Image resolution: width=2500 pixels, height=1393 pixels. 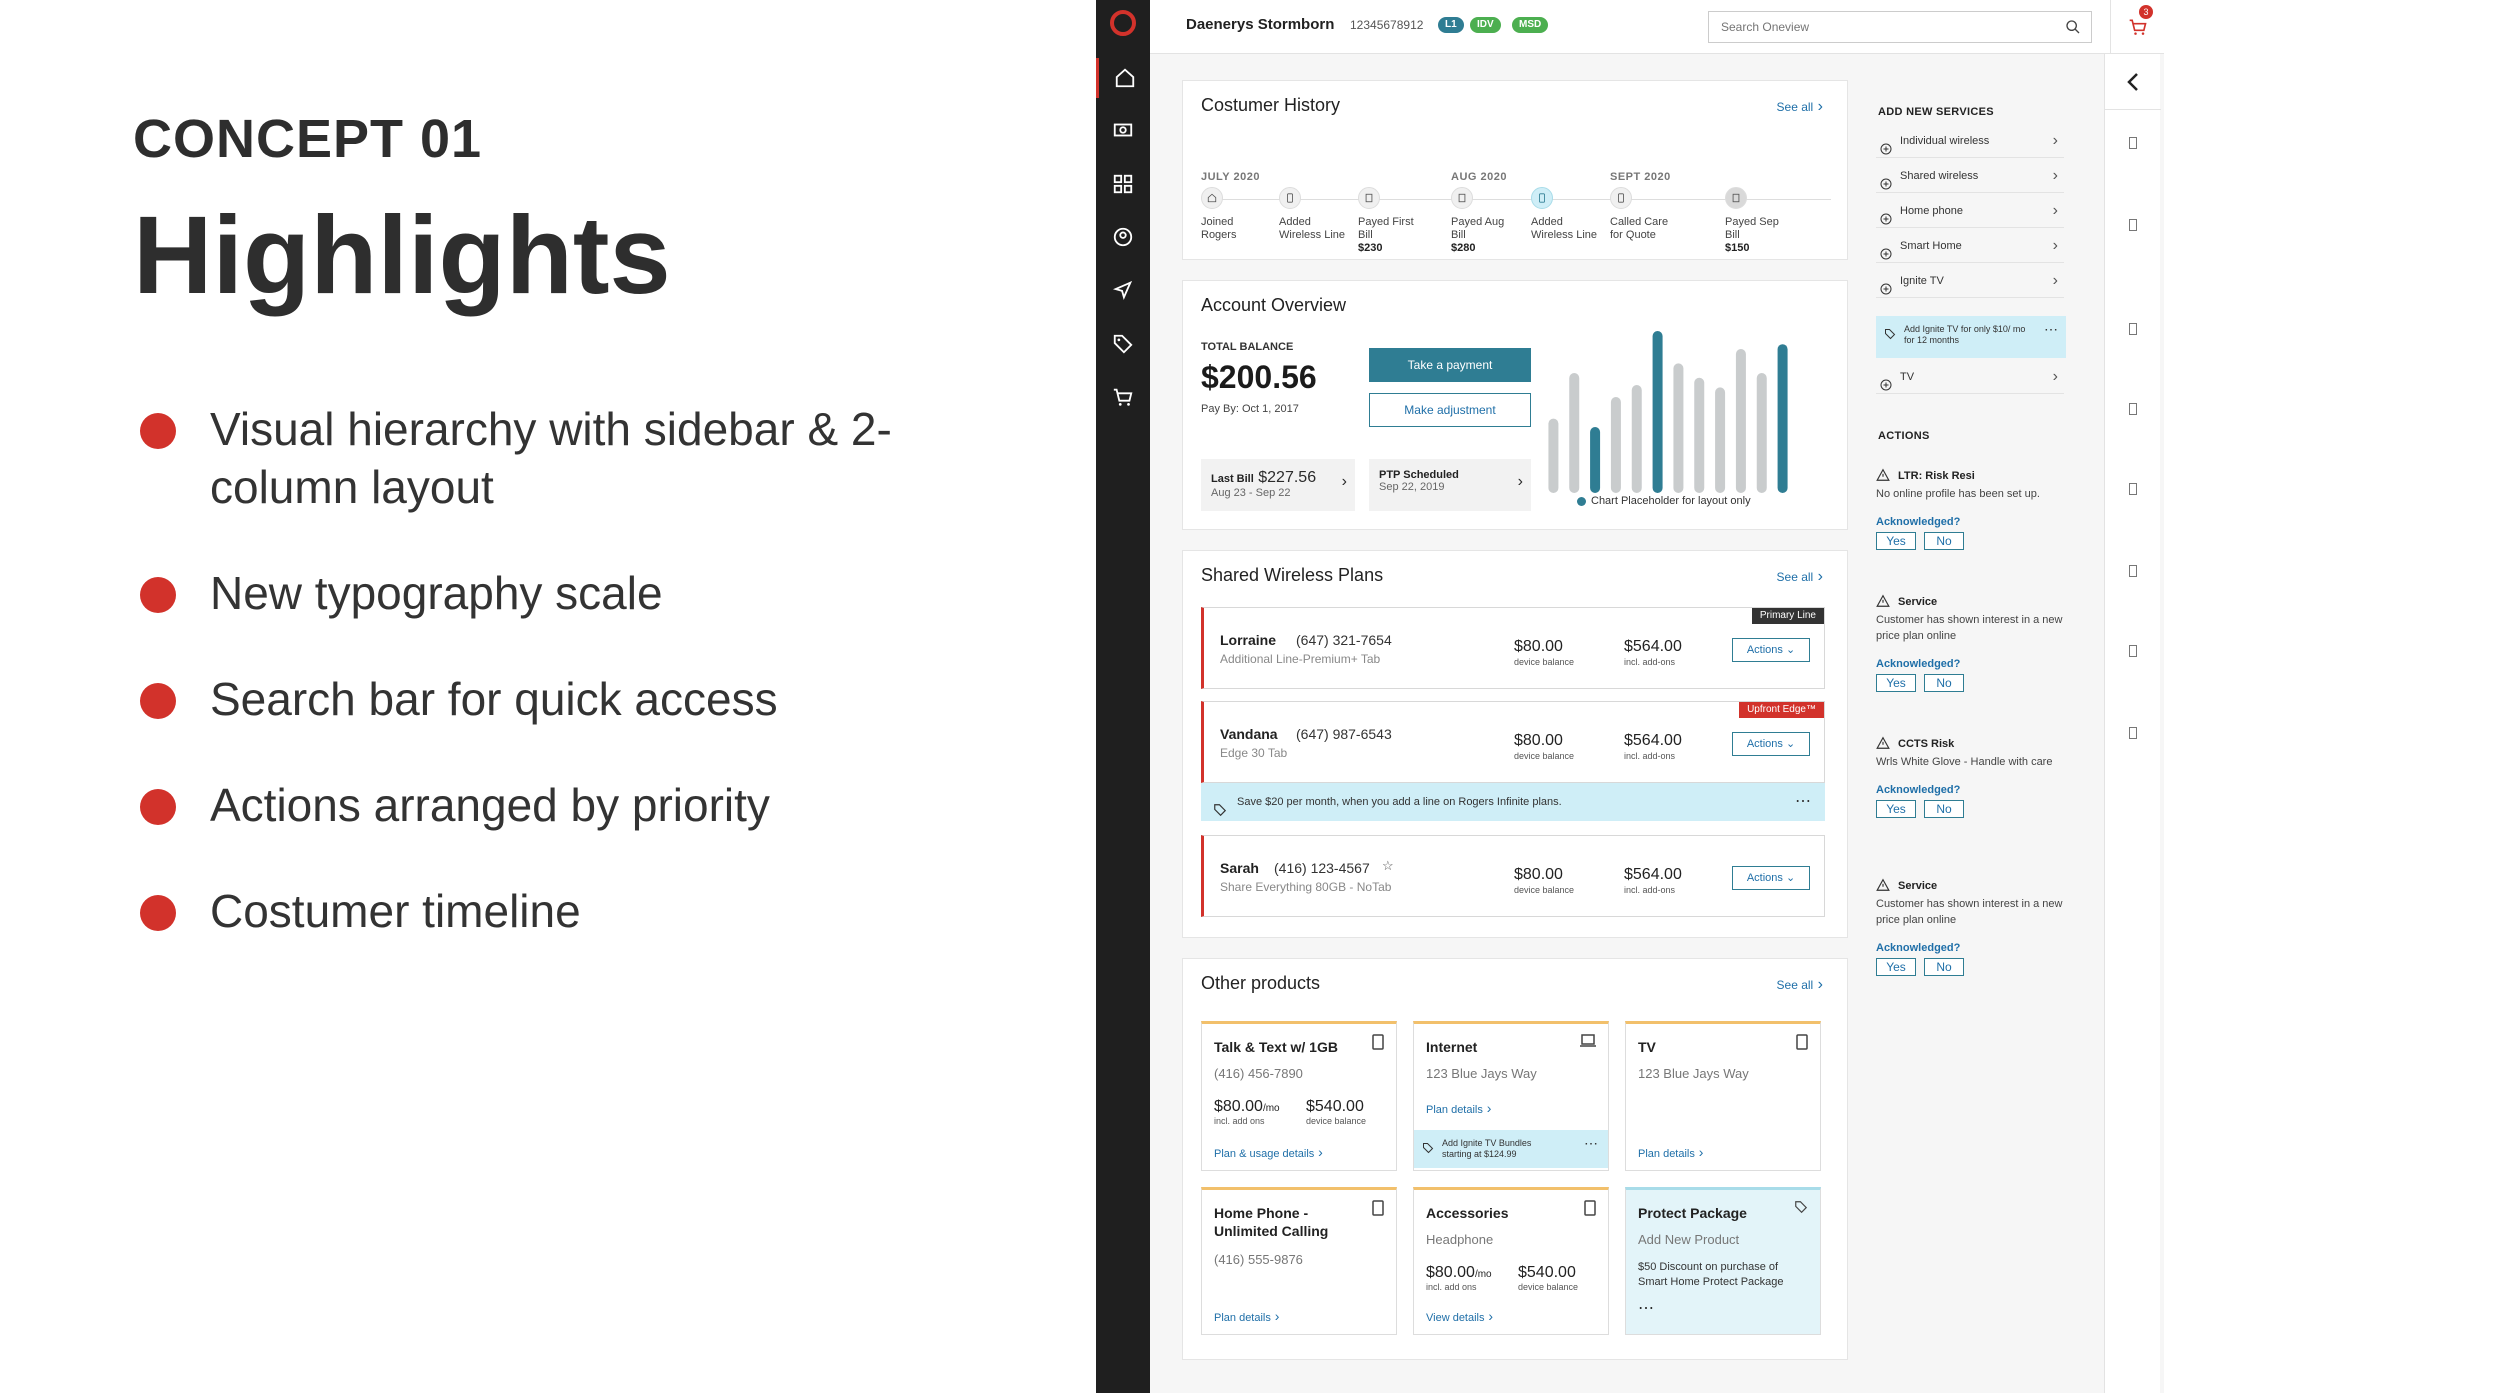 What do you see at coordinates (1486, 220) in the screenshot?
I see `timeline-event: Payed Aug Bill $280` at bounding box center [1486, 220].